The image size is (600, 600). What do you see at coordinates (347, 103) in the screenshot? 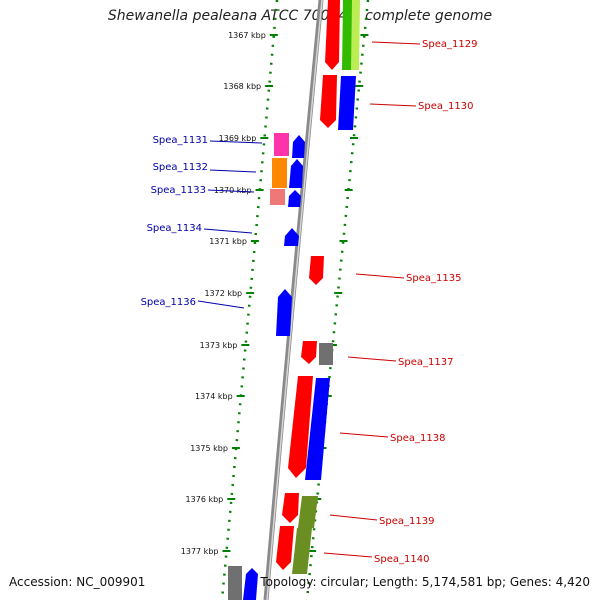
I see `gene-arrow-spea-1130-b` at bounding box center [347, 103].